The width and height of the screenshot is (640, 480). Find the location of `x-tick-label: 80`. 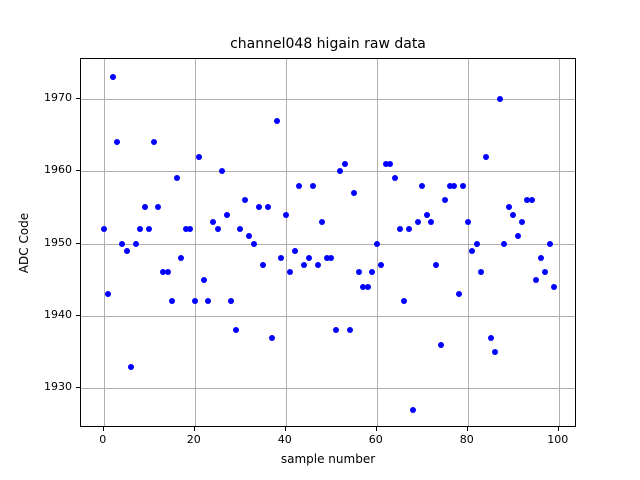

x-tick-label: 80 is located at coordinates (466, 439).